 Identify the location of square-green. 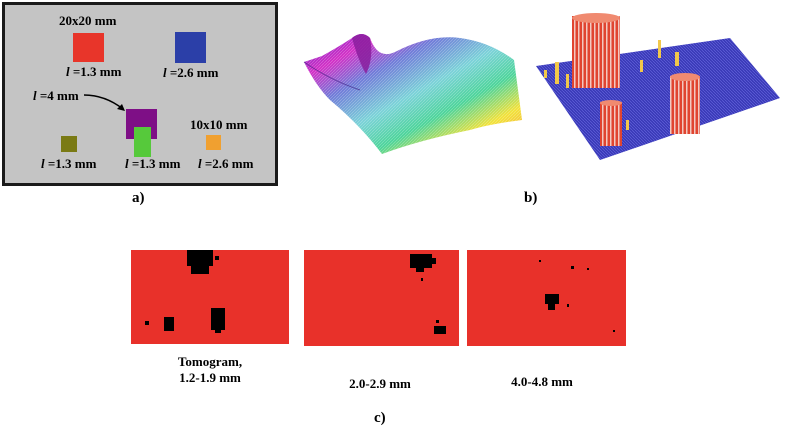
(142, 142).